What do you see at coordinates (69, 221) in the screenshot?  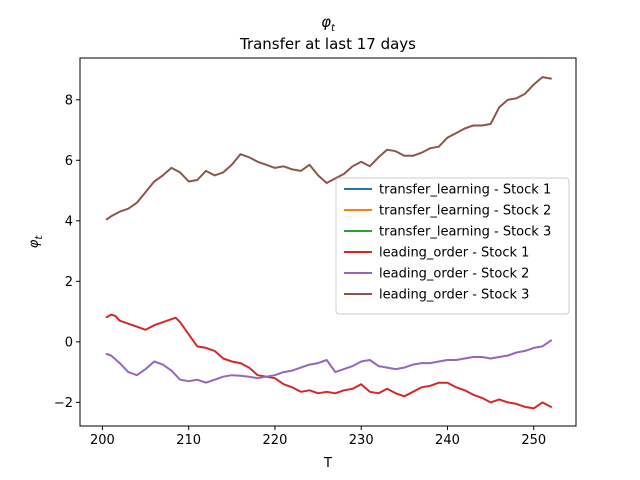 I see `y-tick-label: 4` at bounding box center [69, 221].